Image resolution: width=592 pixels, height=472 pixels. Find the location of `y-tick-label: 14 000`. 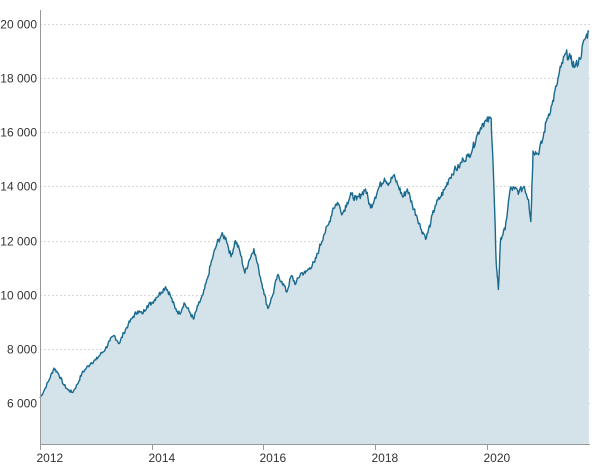

y-tick-label: 14 000 is located at coordinates (18, 187).